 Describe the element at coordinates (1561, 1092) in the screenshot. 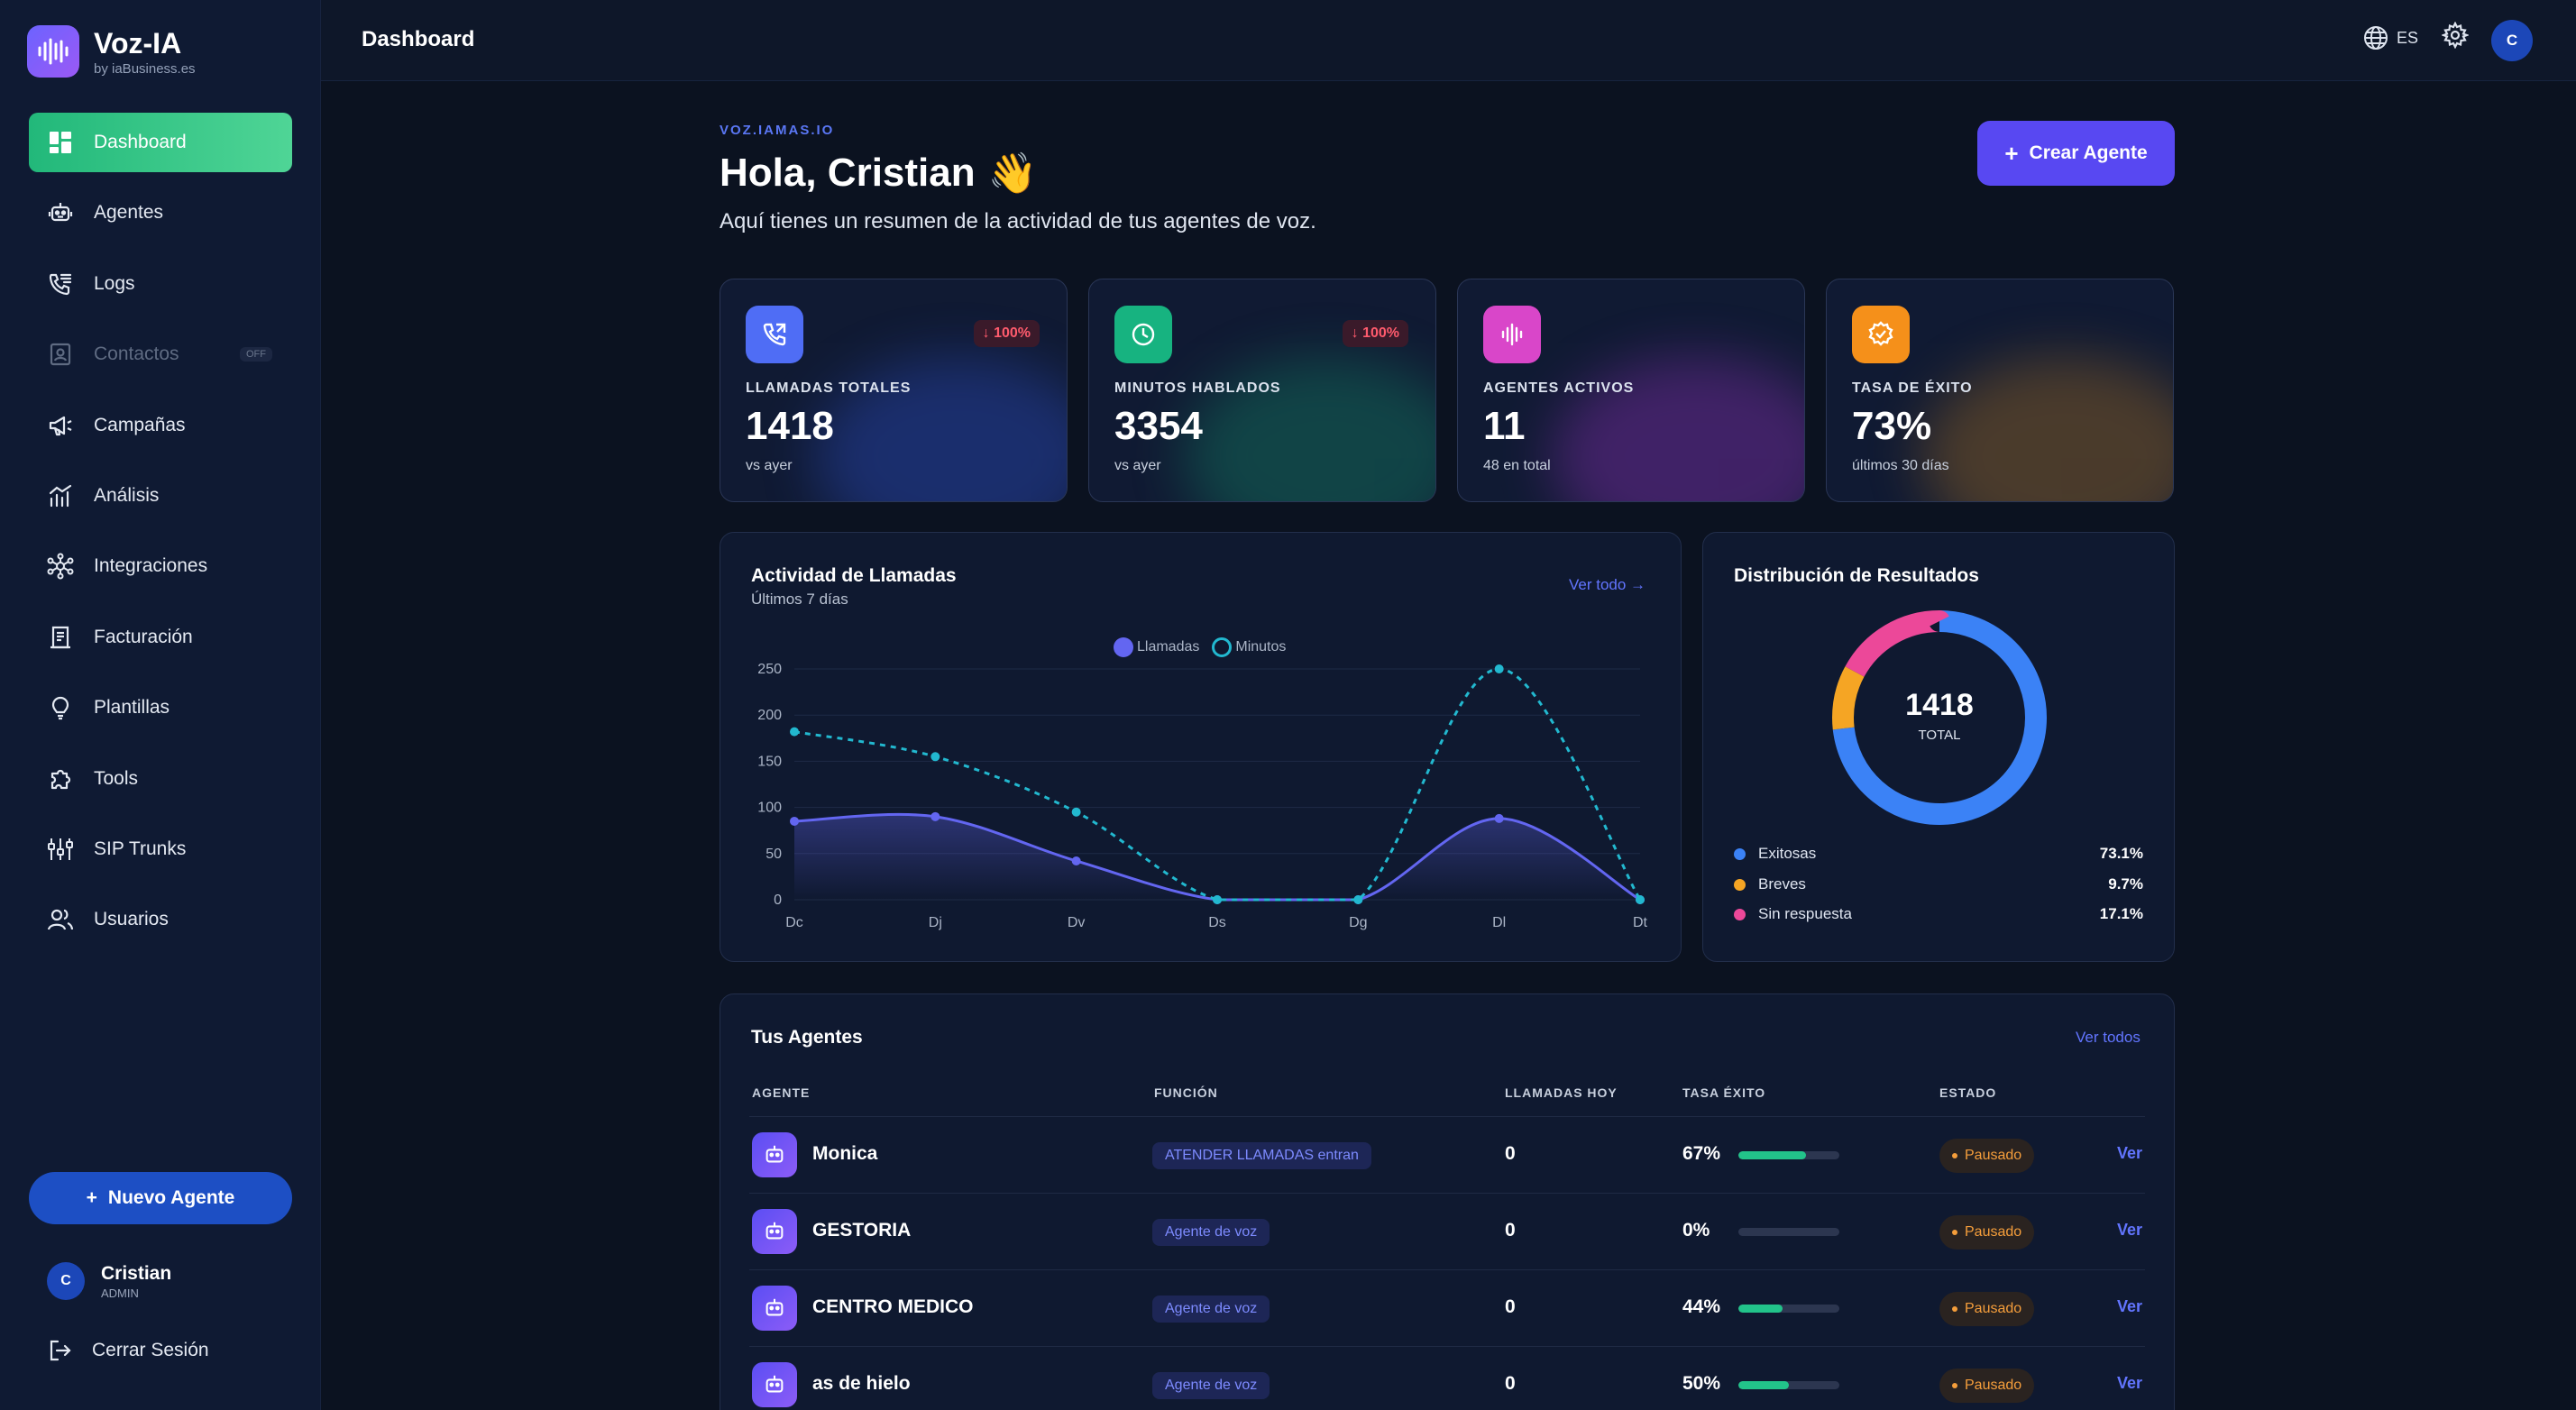

I see `column-header-llamadas-hoy: LLAMADAS HOY` at that location.